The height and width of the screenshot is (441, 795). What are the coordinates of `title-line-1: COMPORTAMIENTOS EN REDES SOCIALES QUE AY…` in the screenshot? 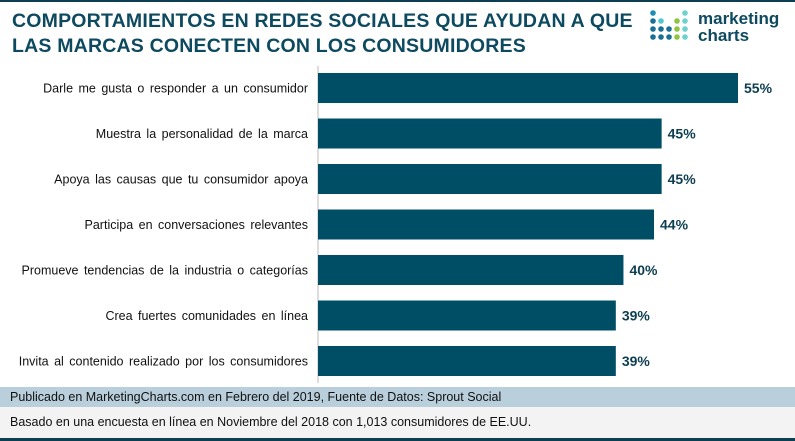 It's located at (322, 21).